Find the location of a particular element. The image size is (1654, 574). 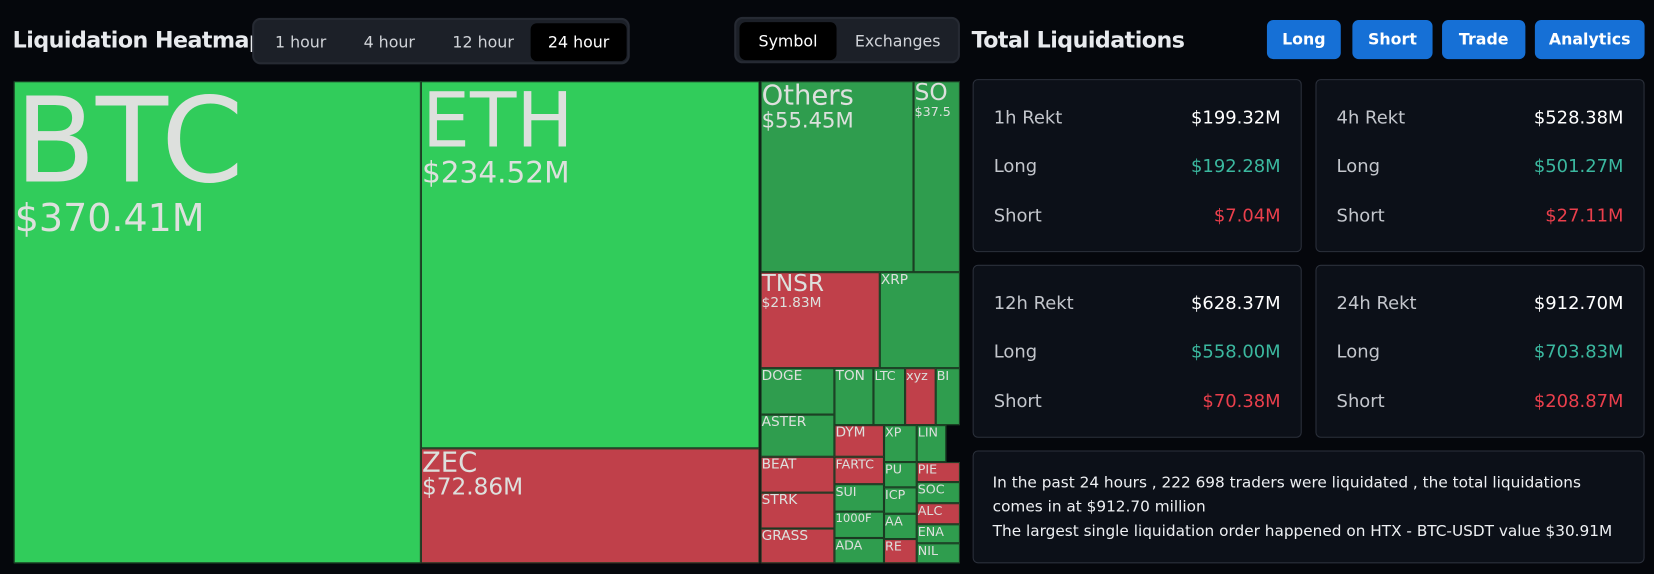

treemap-tile: GRASS is located at coordinates (797, 546).